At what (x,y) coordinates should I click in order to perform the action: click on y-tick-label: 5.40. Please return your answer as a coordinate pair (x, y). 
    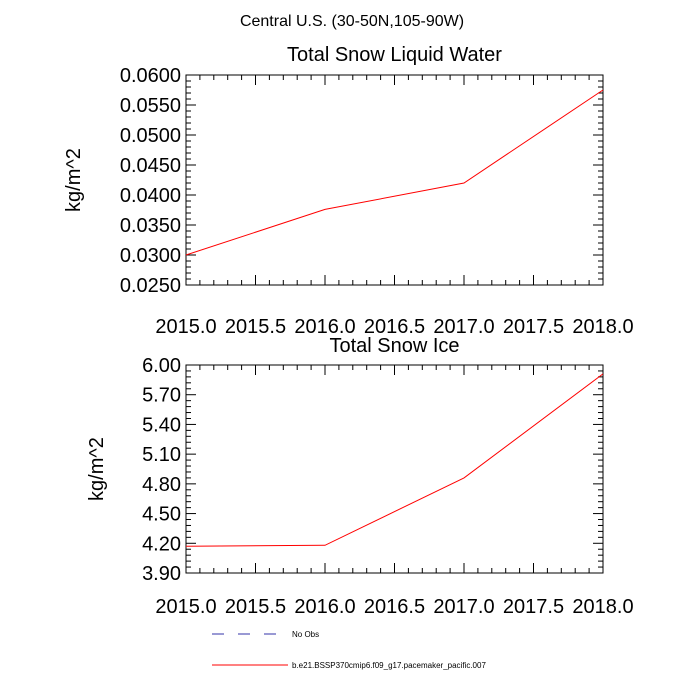
    Looking at the image, I should click on (161, 425).